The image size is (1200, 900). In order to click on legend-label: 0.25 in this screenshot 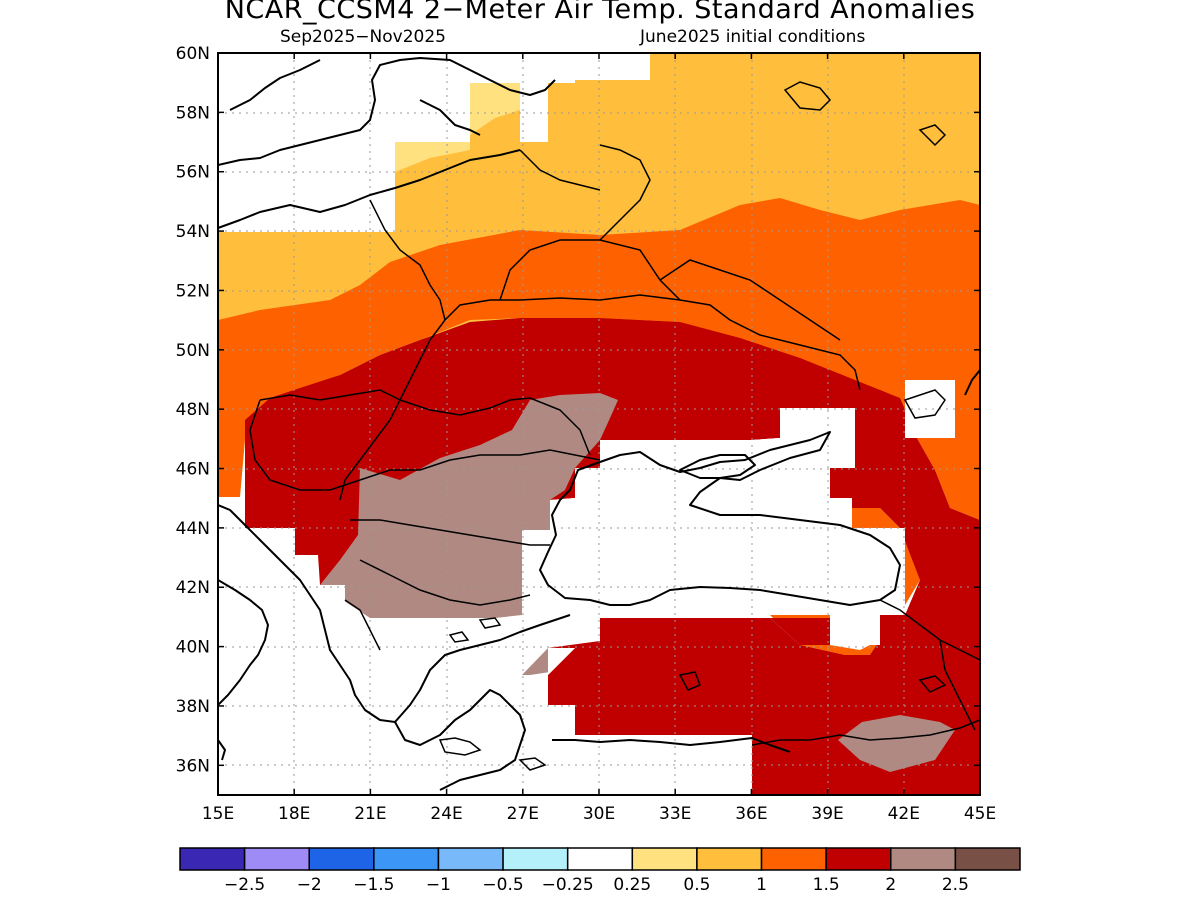, I will do `click(632, 885)`.